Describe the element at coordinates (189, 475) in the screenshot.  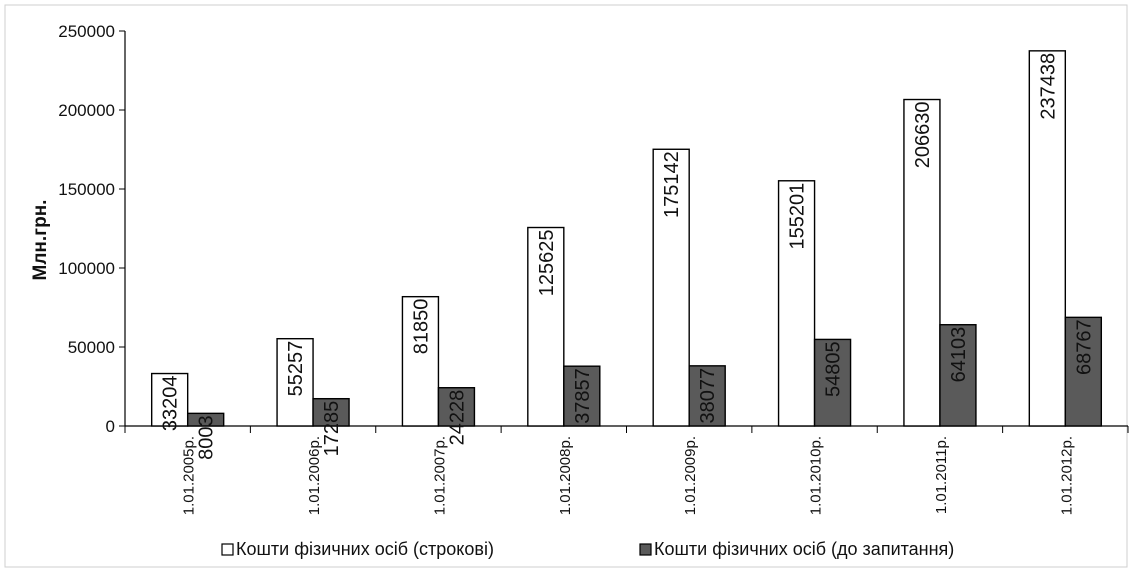
I see `x-tick-label: 1.01.2005р.` at that location.